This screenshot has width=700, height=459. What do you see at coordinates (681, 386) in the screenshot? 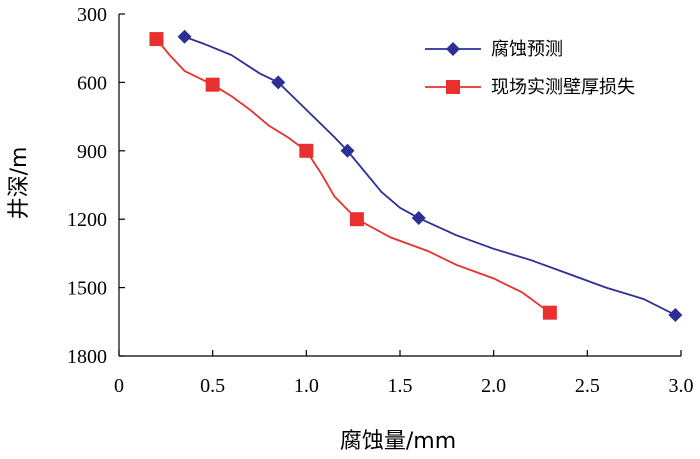
I see `x-tick-label: 3.0` at bounding box center [681, 386].